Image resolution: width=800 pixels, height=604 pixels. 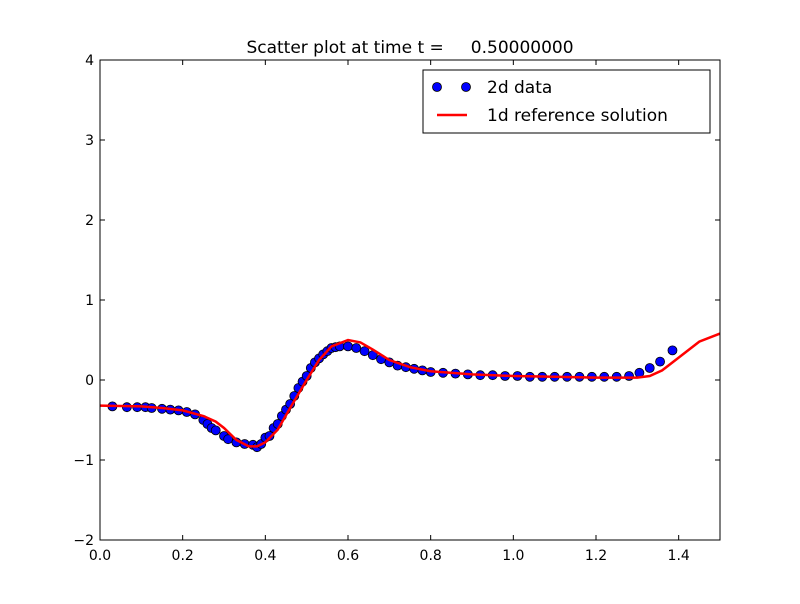 I want to click on y-tick-label: 0, so click(x=89, y=381).